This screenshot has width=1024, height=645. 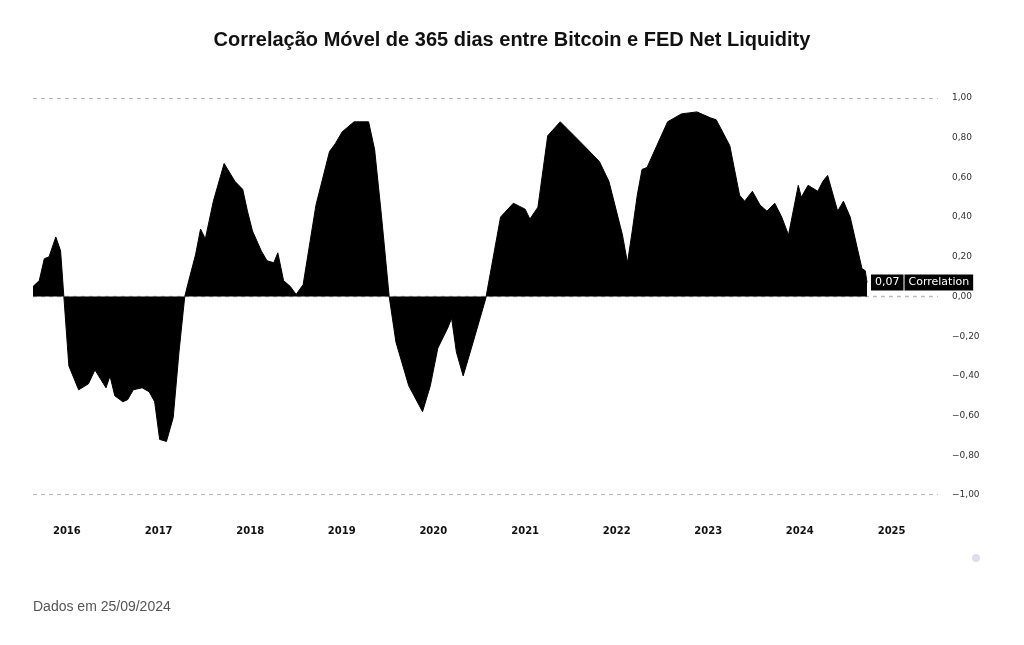 What do you see at coordinates (66, 530) in the screenshot?
I see `x-tick-label: 2016` at bounding box center [66, 530].